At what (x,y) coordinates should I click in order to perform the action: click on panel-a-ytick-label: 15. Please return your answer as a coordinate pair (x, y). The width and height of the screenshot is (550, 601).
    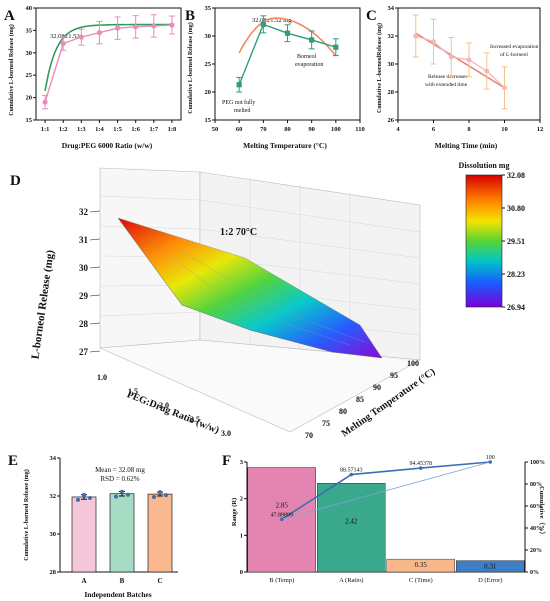
    Looking at the image, I should click on (29, 120).